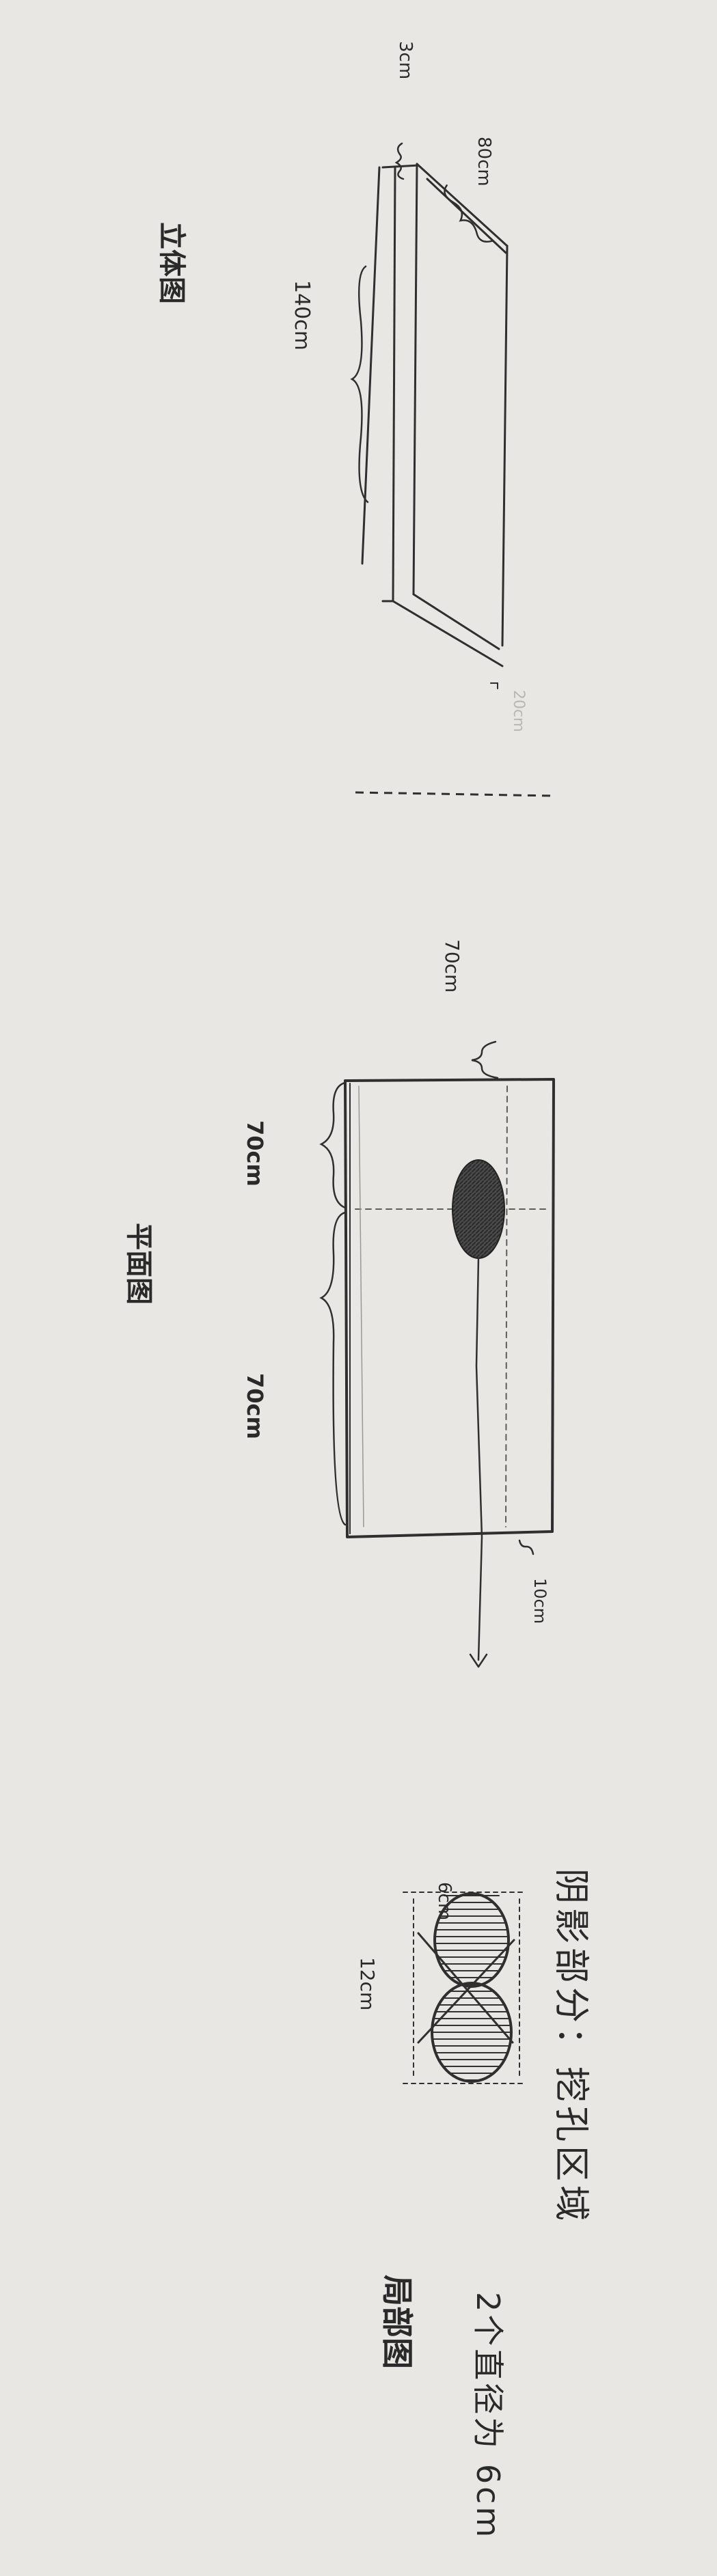 This screenshot has width=717, height=2576. I want to click on dimension-brackets-plan, so click(427, 1298).